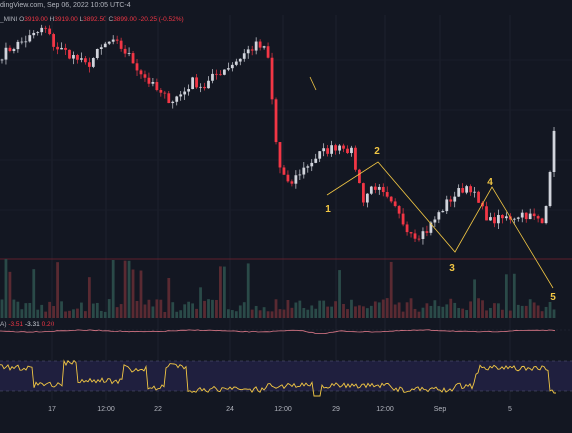 This screenshot has height=433, width=572. Describe the element at coordinates (553, 297) in the screenshot. I see `wave-label-5: 5` at that location.